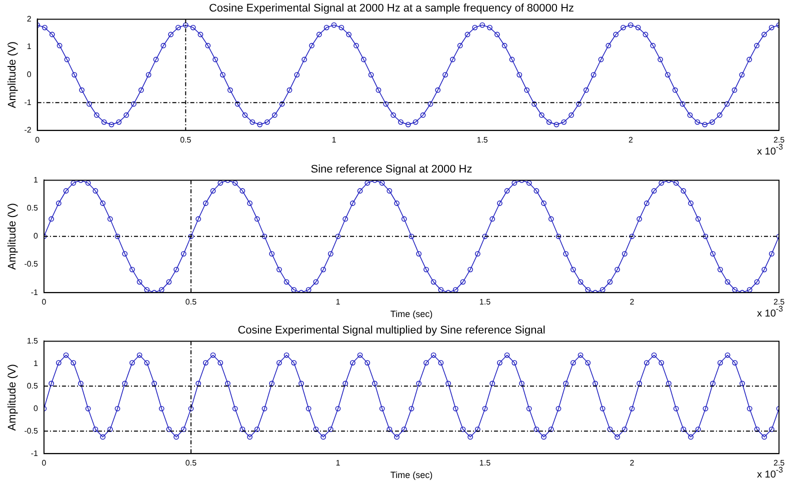  Describe the element at coordinates (391, 170) in the screenshot. I see `chart-title: Sine reference Signal at 2000 Hz` at that location.